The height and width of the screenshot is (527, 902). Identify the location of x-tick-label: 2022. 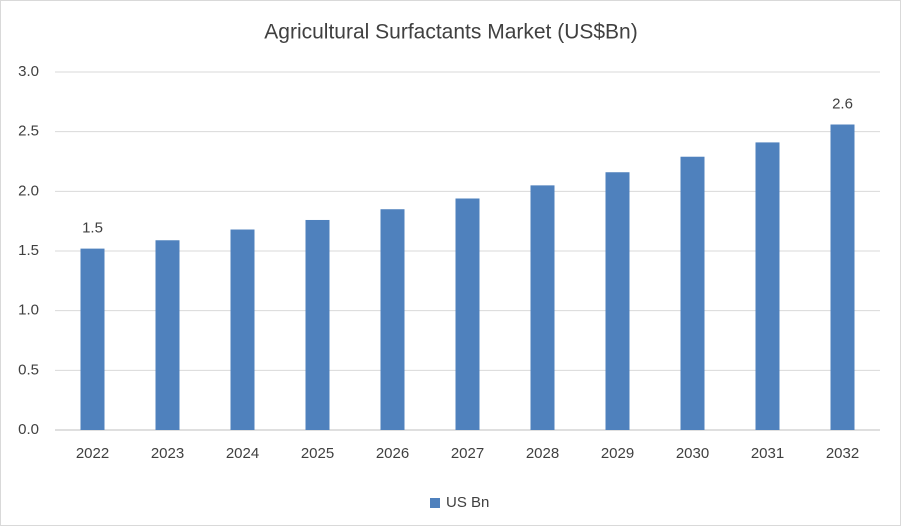
(92, 453).